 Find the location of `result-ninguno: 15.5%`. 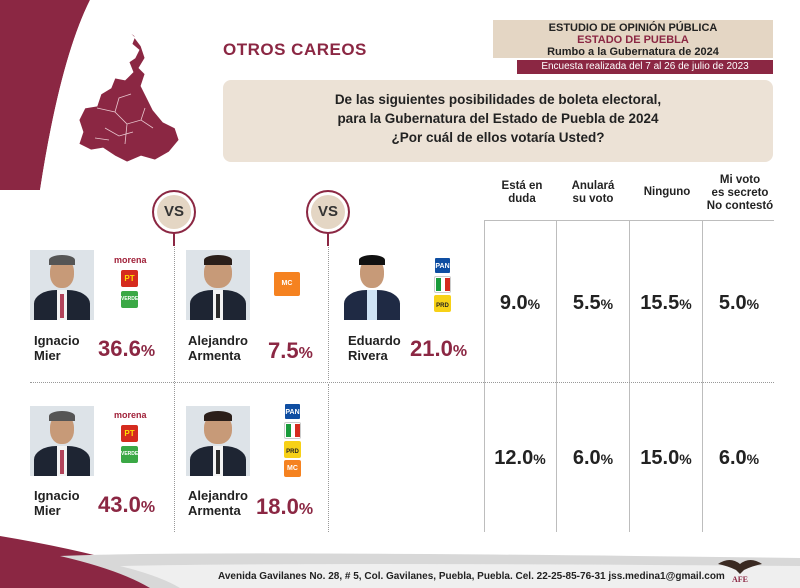

result-ninguno: 15.5% is located at coordinates (666, 303).